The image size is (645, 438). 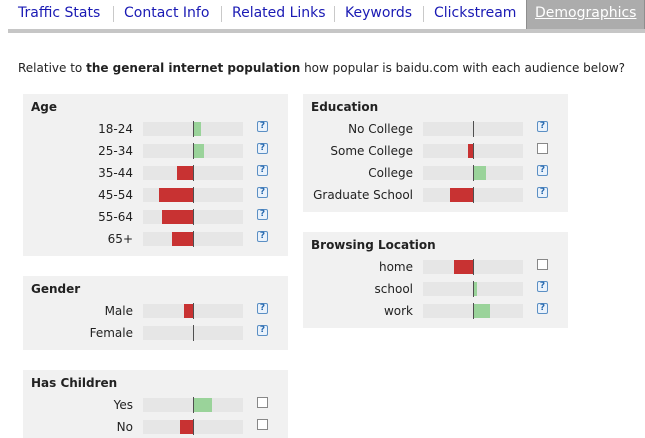 I want to click on demographic-row: Graduate School?, so click(x=435, y=195).